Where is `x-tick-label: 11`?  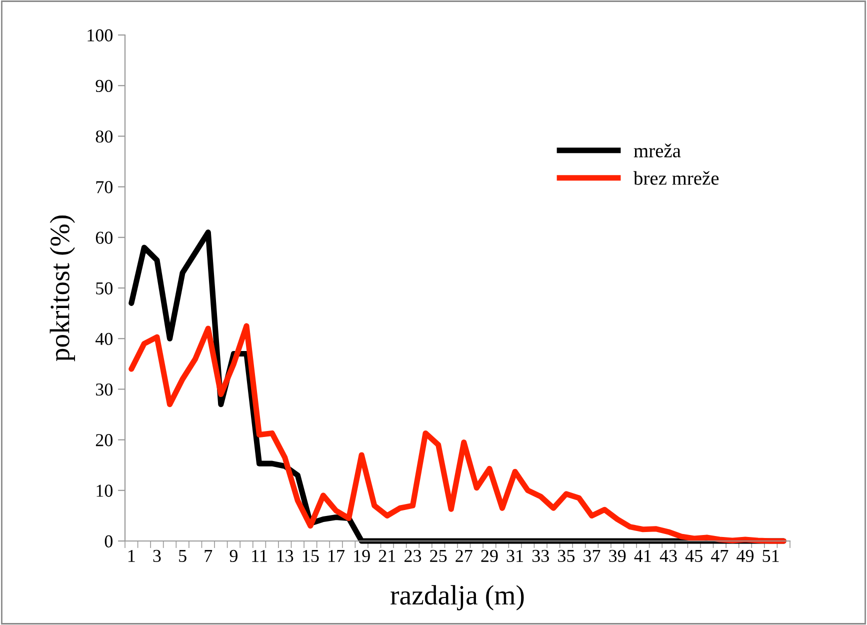
x-tick-label: 11 is located at coordinates (259, 556).